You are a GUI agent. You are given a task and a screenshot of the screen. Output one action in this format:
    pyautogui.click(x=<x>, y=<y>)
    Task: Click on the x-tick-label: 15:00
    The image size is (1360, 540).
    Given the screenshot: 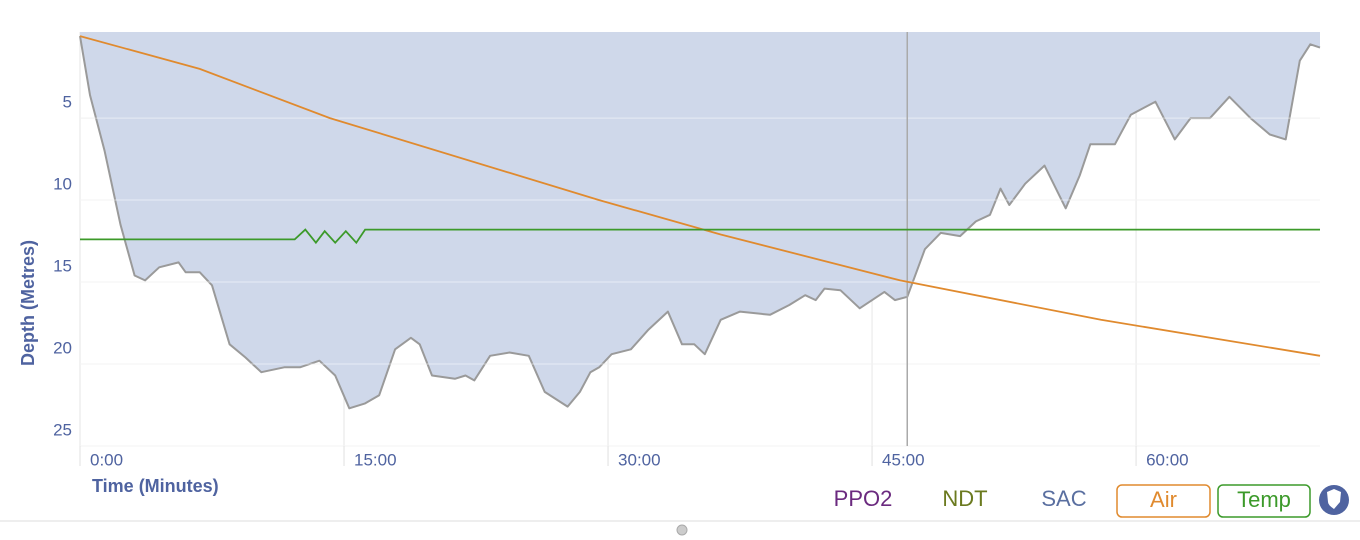 What is the action you would take?
    pyautogui.click(x=375, y=459)
    